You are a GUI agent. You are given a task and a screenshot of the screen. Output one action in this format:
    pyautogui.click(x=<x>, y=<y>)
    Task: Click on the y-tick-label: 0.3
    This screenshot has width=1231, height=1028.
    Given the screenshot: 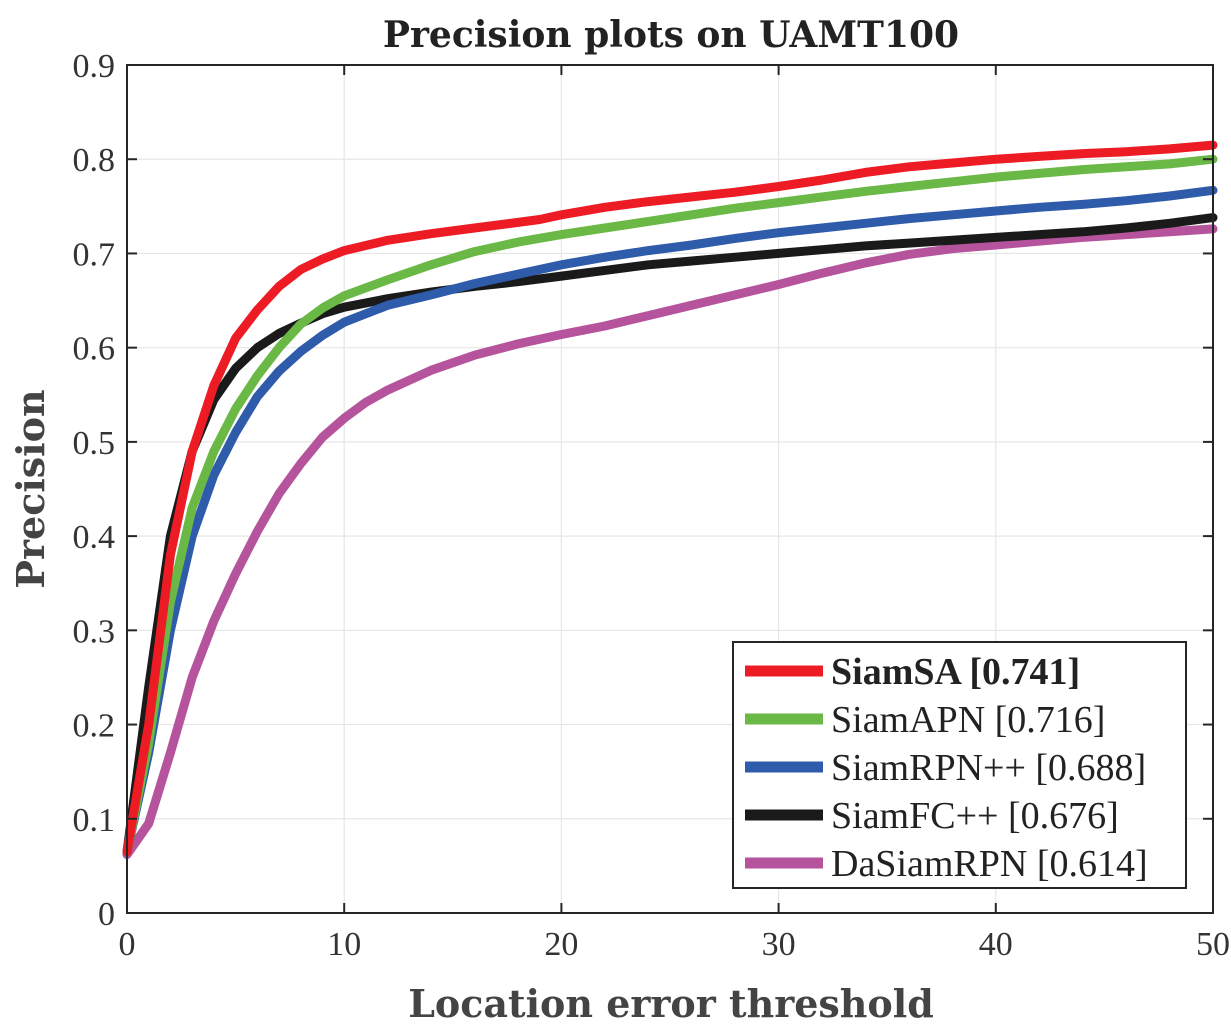 What is the action you would take?
    pyautogui.click(x=94, y=631)
    